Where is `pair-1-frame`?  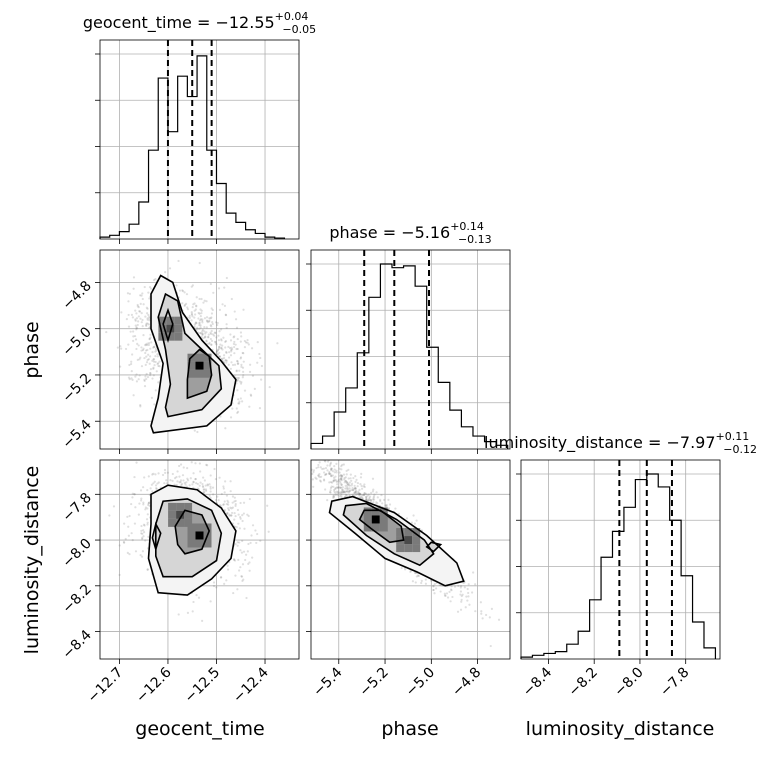 pair-1-frame is located at coordinates (199, 559).